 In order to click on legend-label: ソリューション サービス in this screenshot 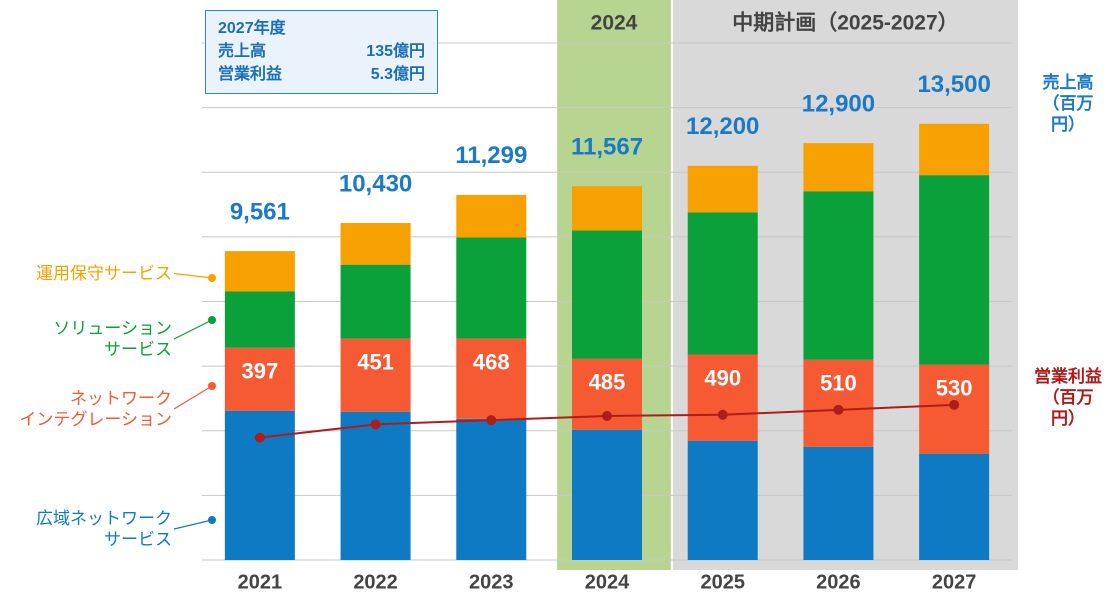, I will do `click(112, 339)`.